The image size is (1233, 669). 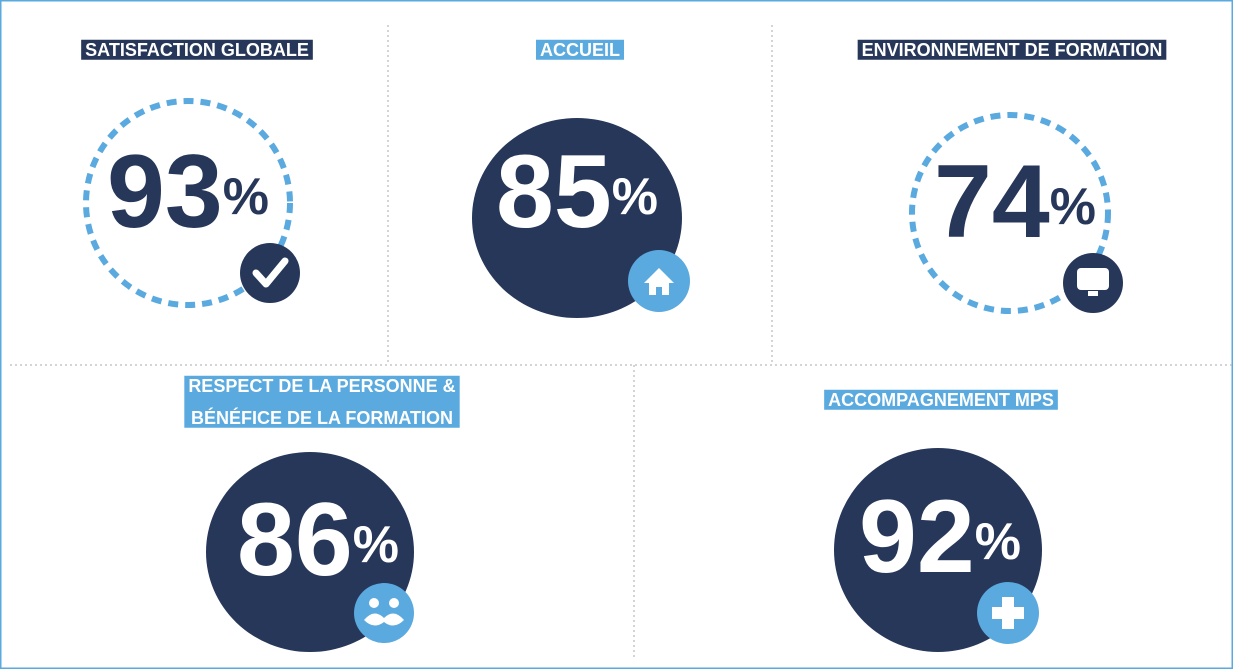 I want to click on card: SATISFACTION GLOBALE 93%, so click(x=197, y=173).